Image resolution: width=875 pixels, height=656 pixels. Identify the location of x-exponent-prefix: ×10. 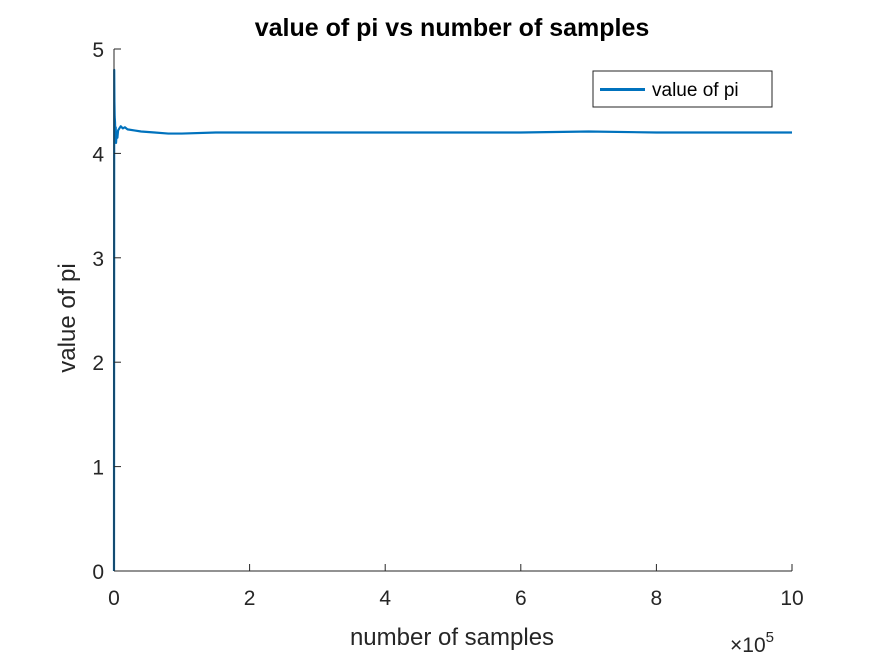
(748, 645).